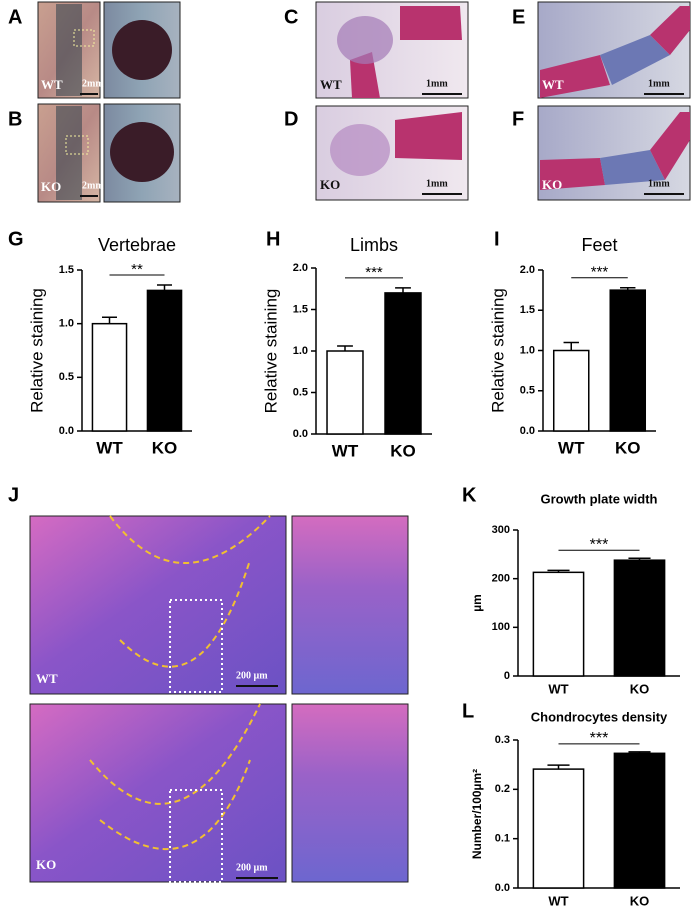  I want to click on scale-label: 2mm, so click(93, 83).